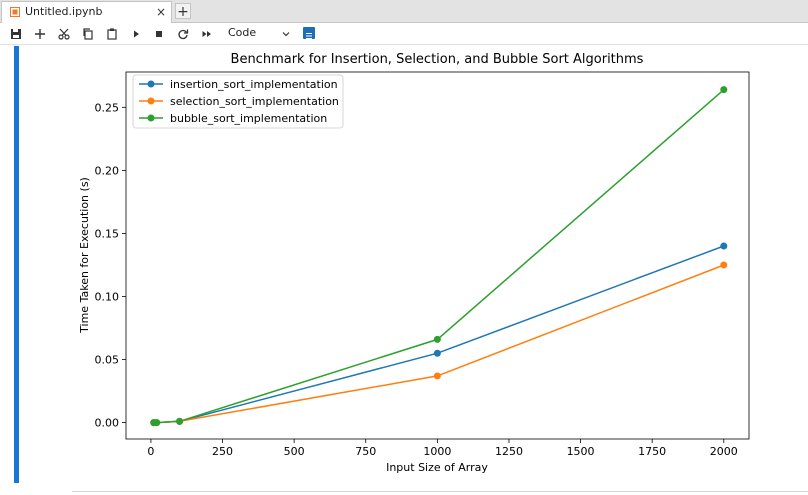 The height and width of the screenshot is (495, 808). What do you see at coordinates (207, 34) in the screenshot?
I see `fast-forward-icon` at bounding box center [207, 34].